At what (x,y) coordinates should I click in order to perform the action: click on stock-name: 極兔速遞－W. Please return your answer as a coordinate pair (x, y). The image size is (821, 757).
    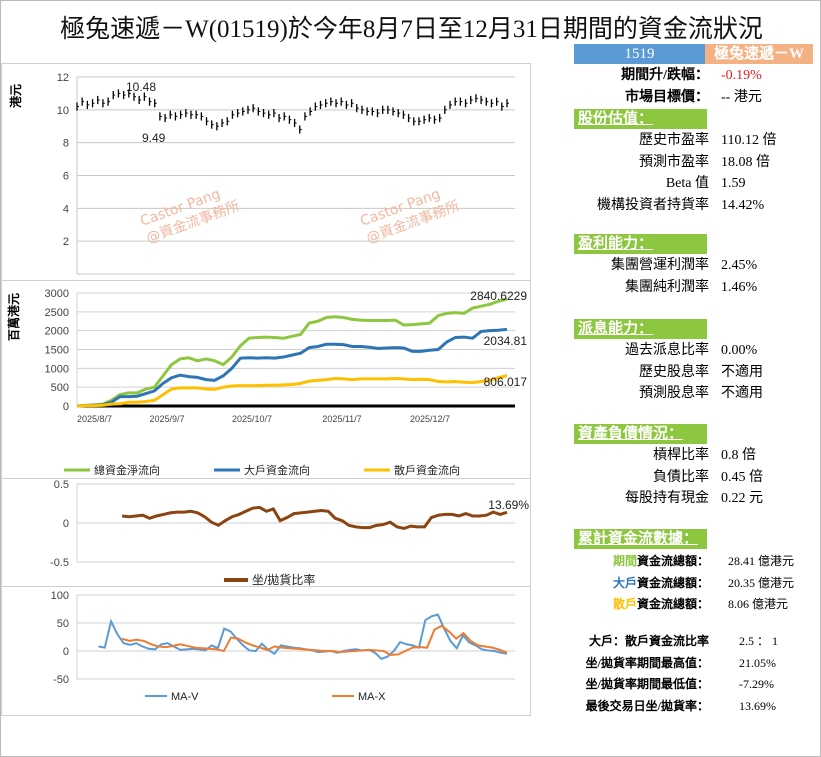
    Looking at the image, I should click on (759, 54).